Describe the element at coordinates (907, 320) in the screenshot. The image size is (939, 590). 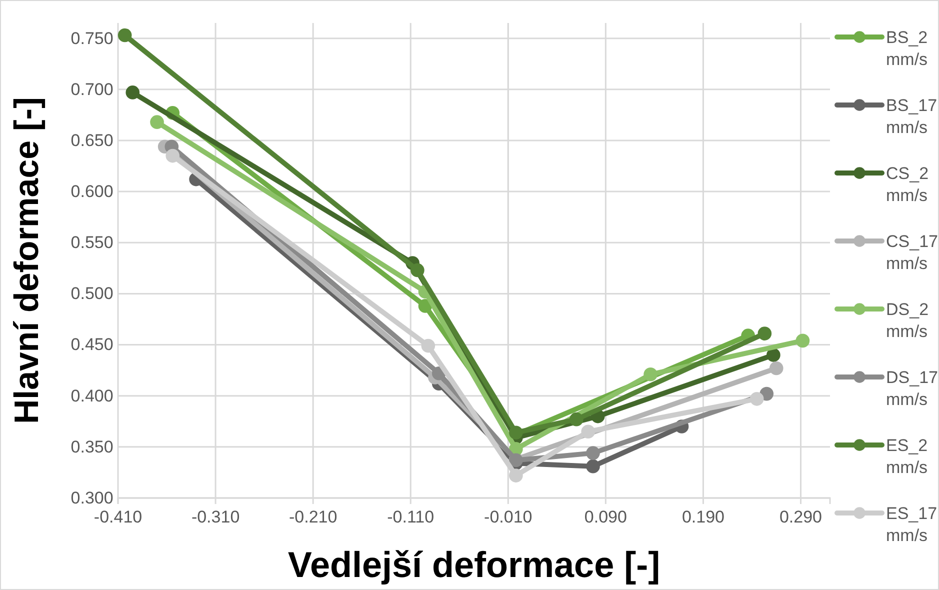
I see `legend-label: DS_2 mm/s` at that location.